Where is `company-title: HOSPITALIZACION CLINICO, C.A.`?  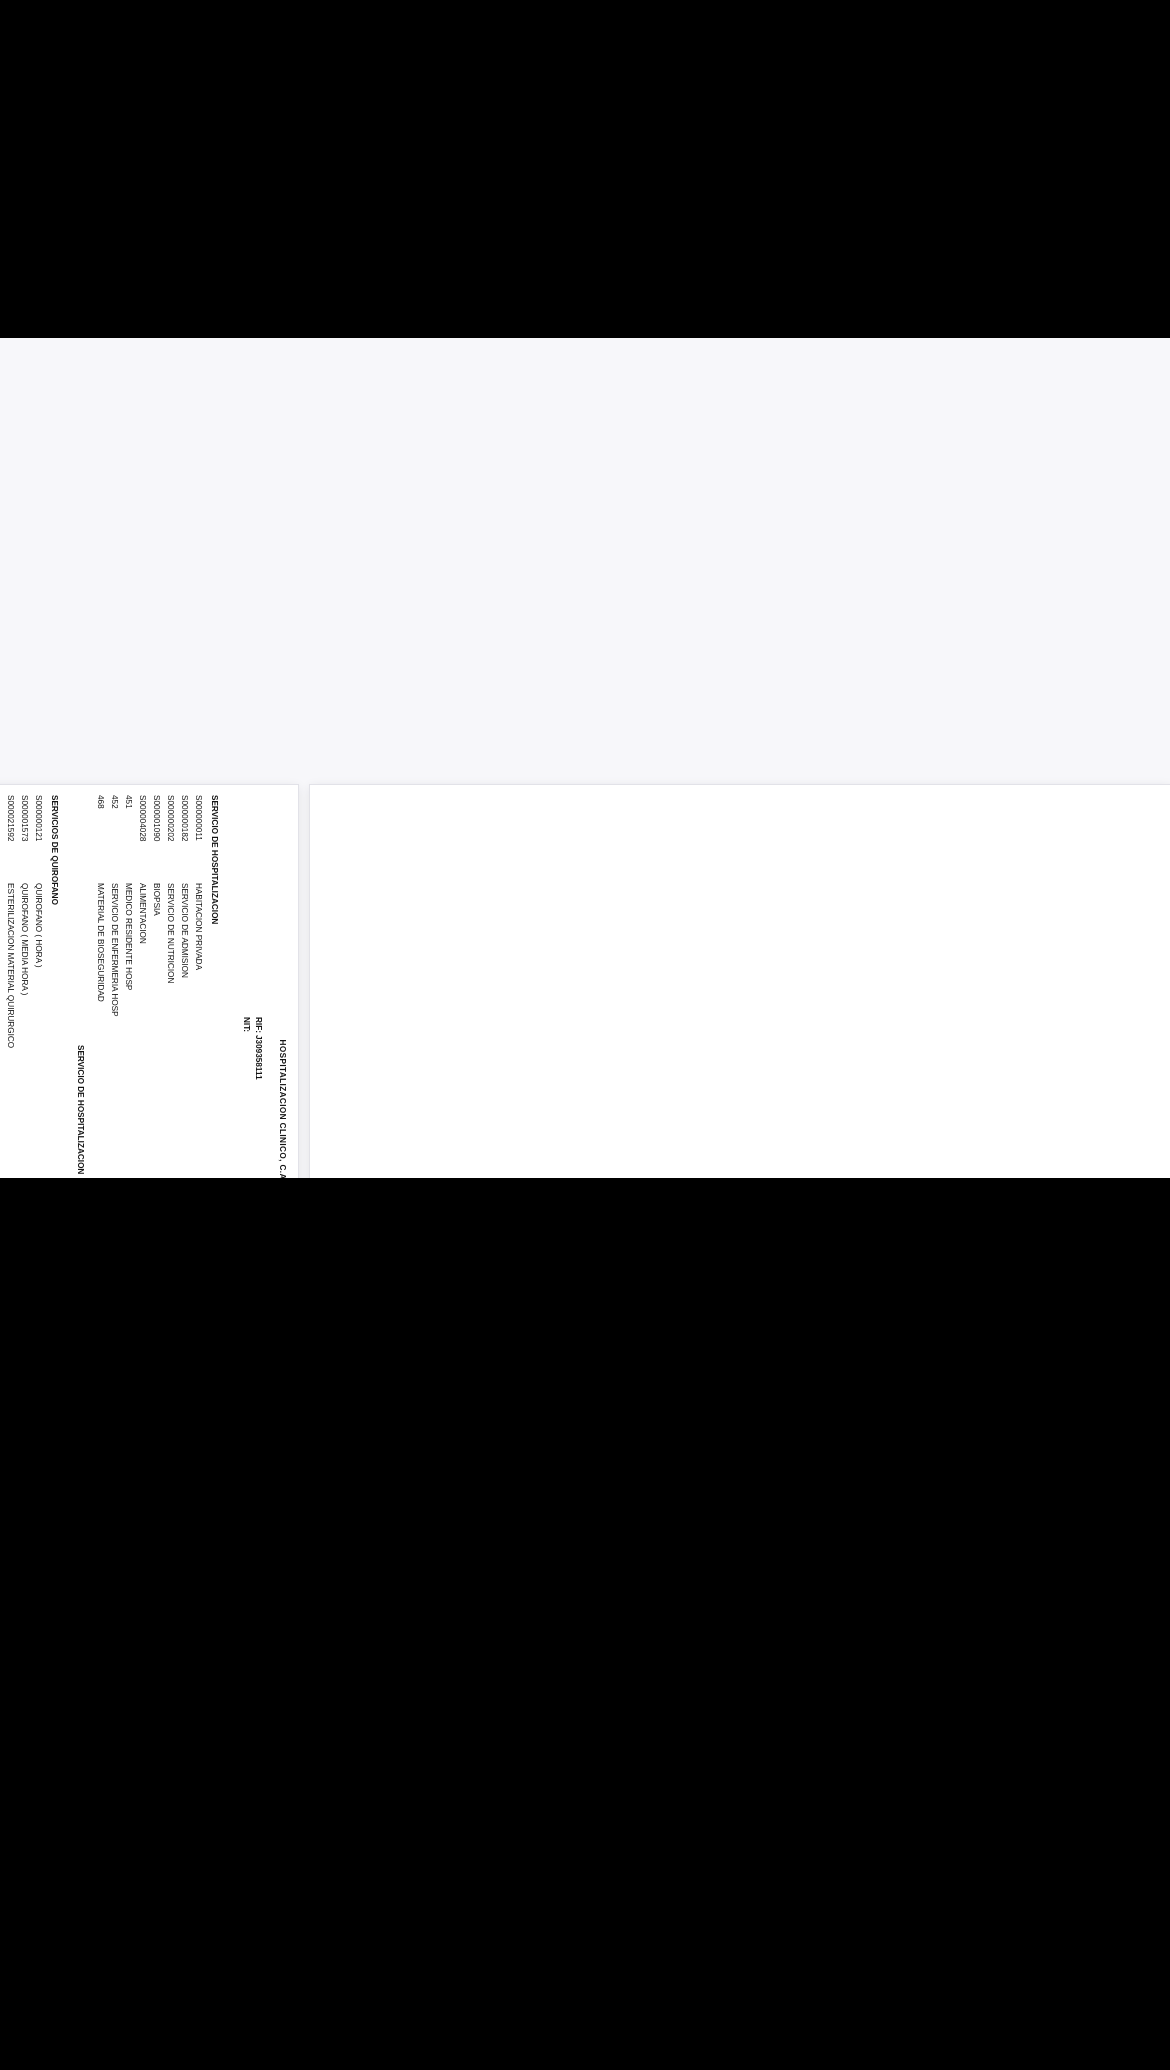
company-title: HOSPITALIZACION CLINICO, C.A. is located at coordinates (282, 1108).